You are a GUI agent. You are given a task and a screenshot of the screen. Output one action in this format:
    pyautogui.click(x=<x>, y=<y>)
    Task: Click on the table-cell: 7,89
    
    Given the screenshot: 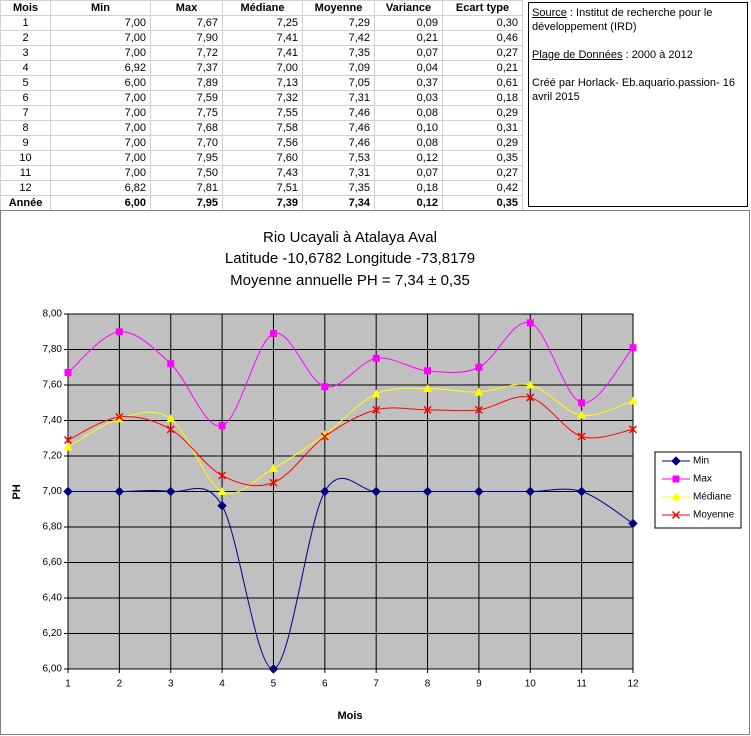 What is the action you would take?
    pyautogui.click(x=186, y=83)
    